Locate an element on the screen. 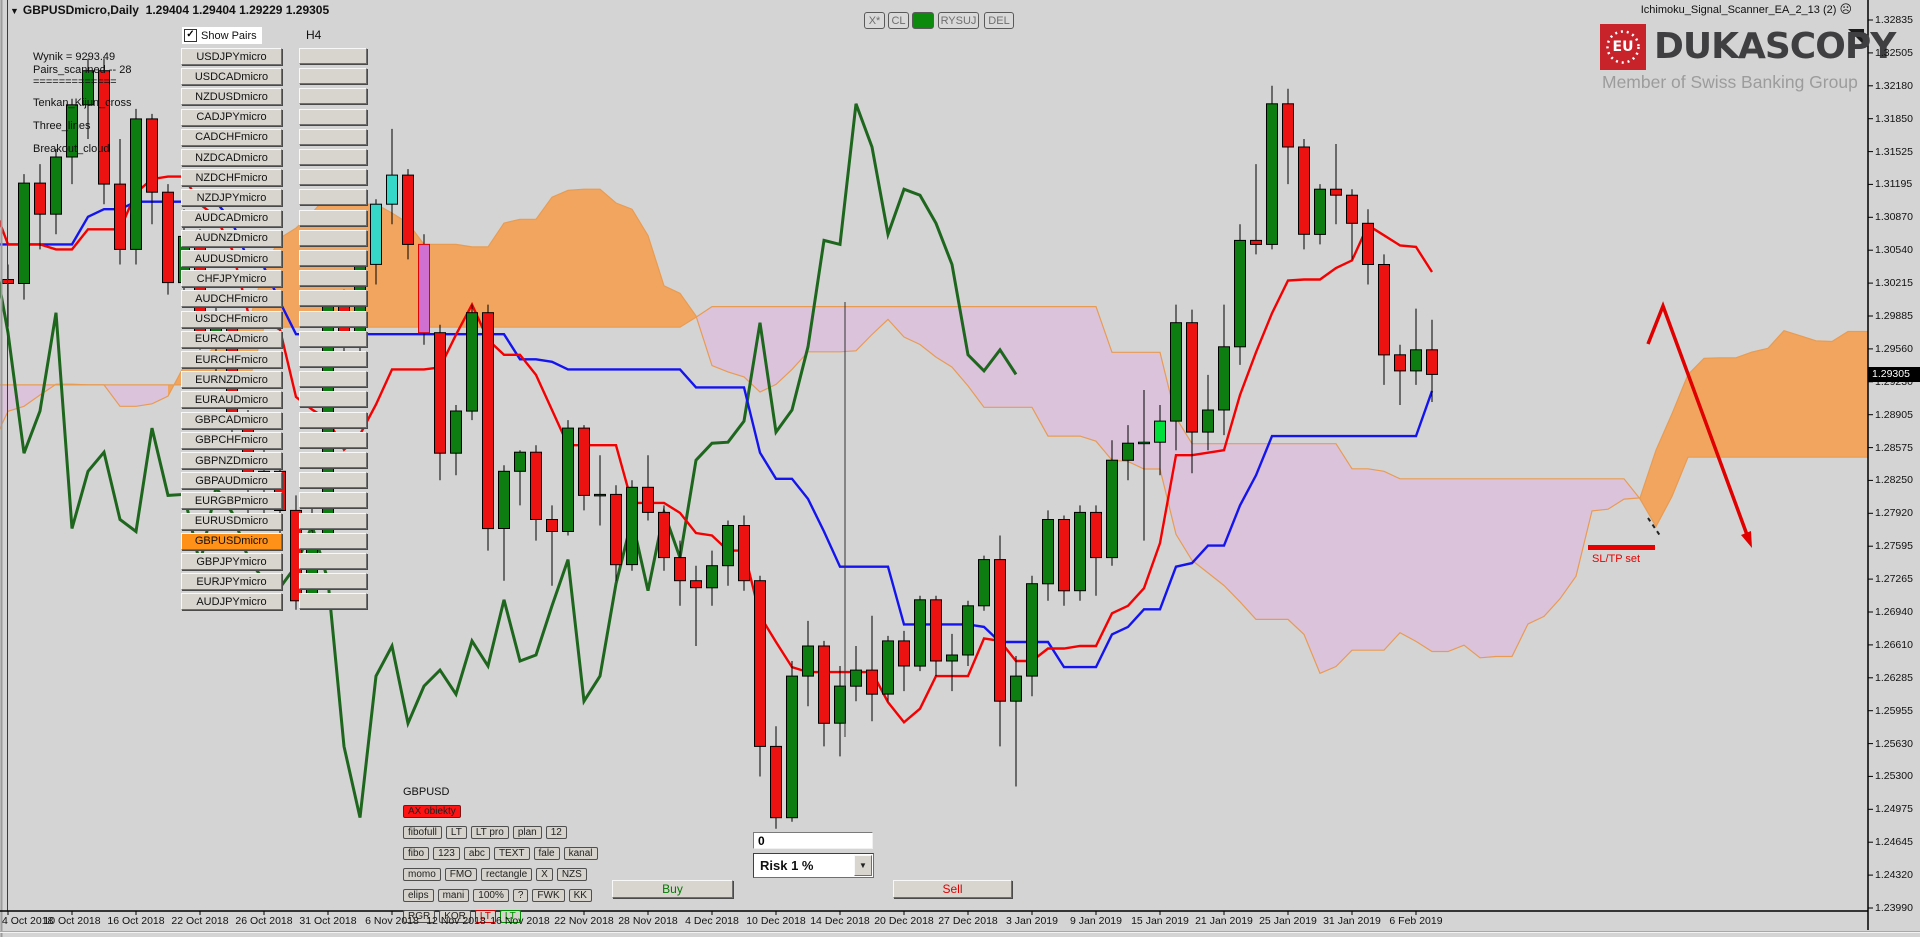 This screenshot has height=937, width=1920. pair-button-usdjpymicro: USDJPYmicro is located at coordinates (231, 56).